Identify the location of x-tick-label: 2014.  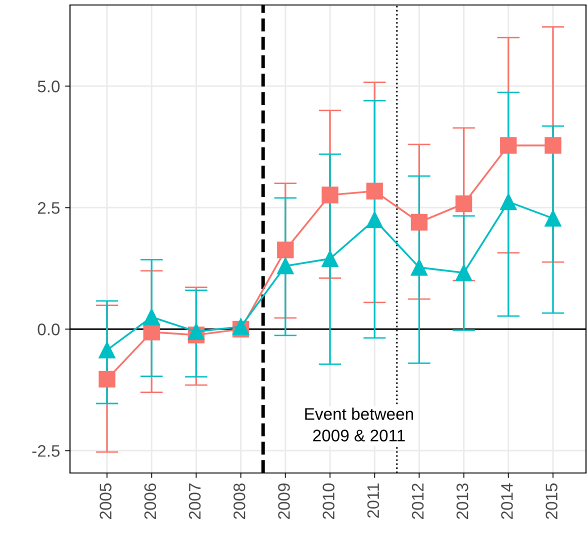
(507, 501).